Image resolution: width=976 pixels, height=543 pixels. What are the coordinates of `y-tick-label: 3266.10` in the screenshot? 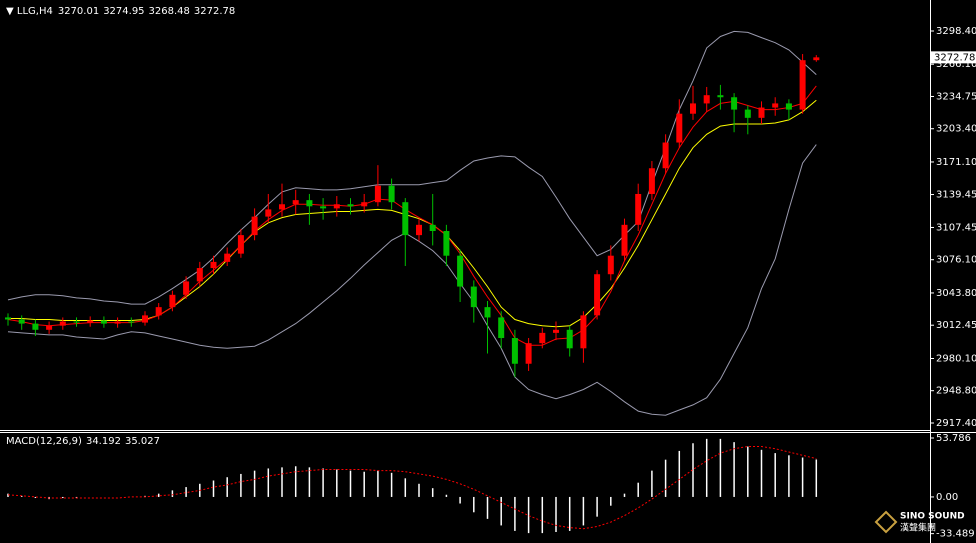 It's located at (956, 64).